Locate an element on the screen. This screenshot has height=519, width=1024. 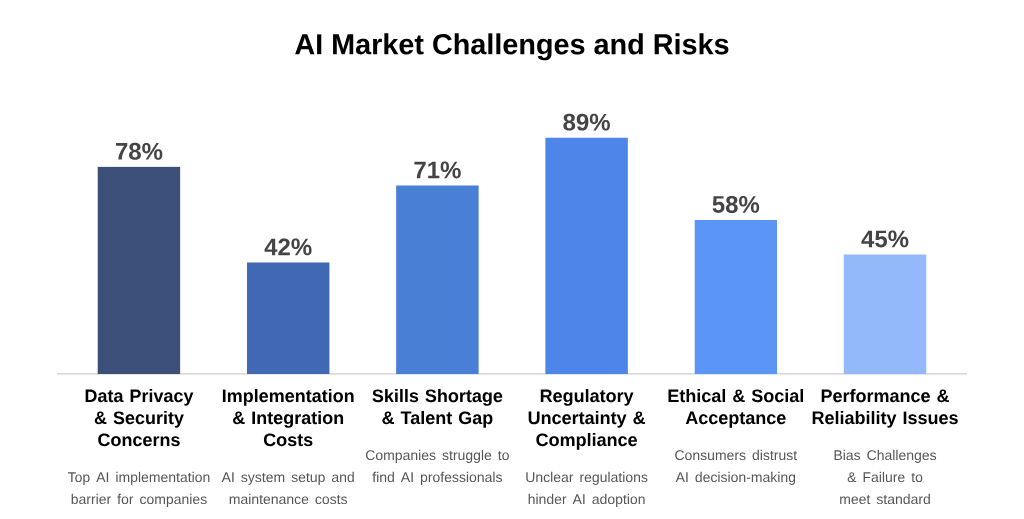
x-tick-label: Ethical & Social Acceptance is located at coordinates (736, 408).